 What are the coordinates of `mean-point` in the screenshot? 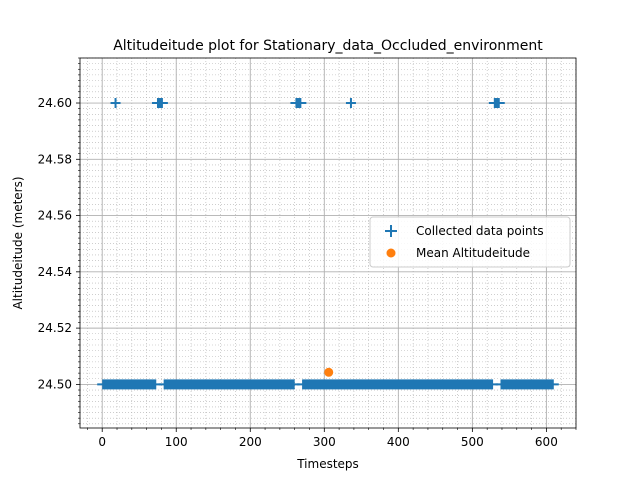 It's located at (329, 372).